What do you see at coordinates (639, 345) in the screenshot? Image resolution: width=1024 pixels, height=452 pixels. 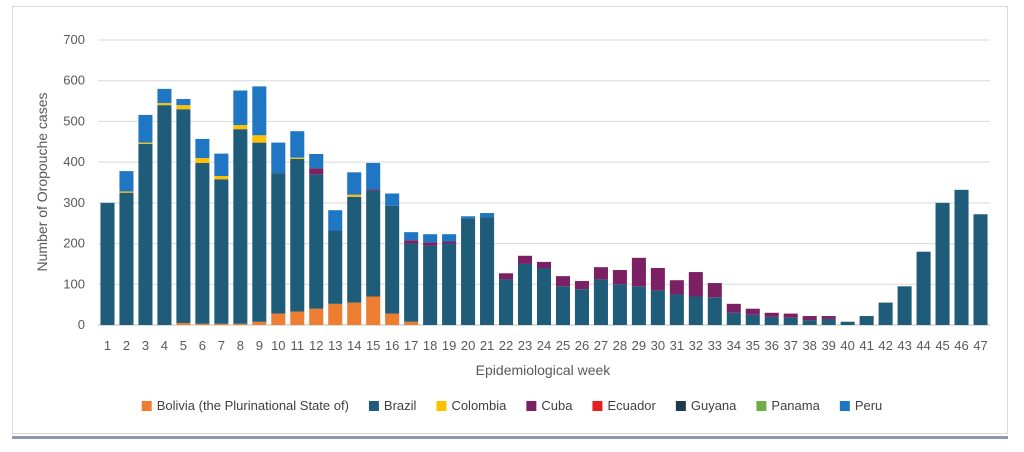 I see `x-tick-label: 29` at bounding box center [639, 345].